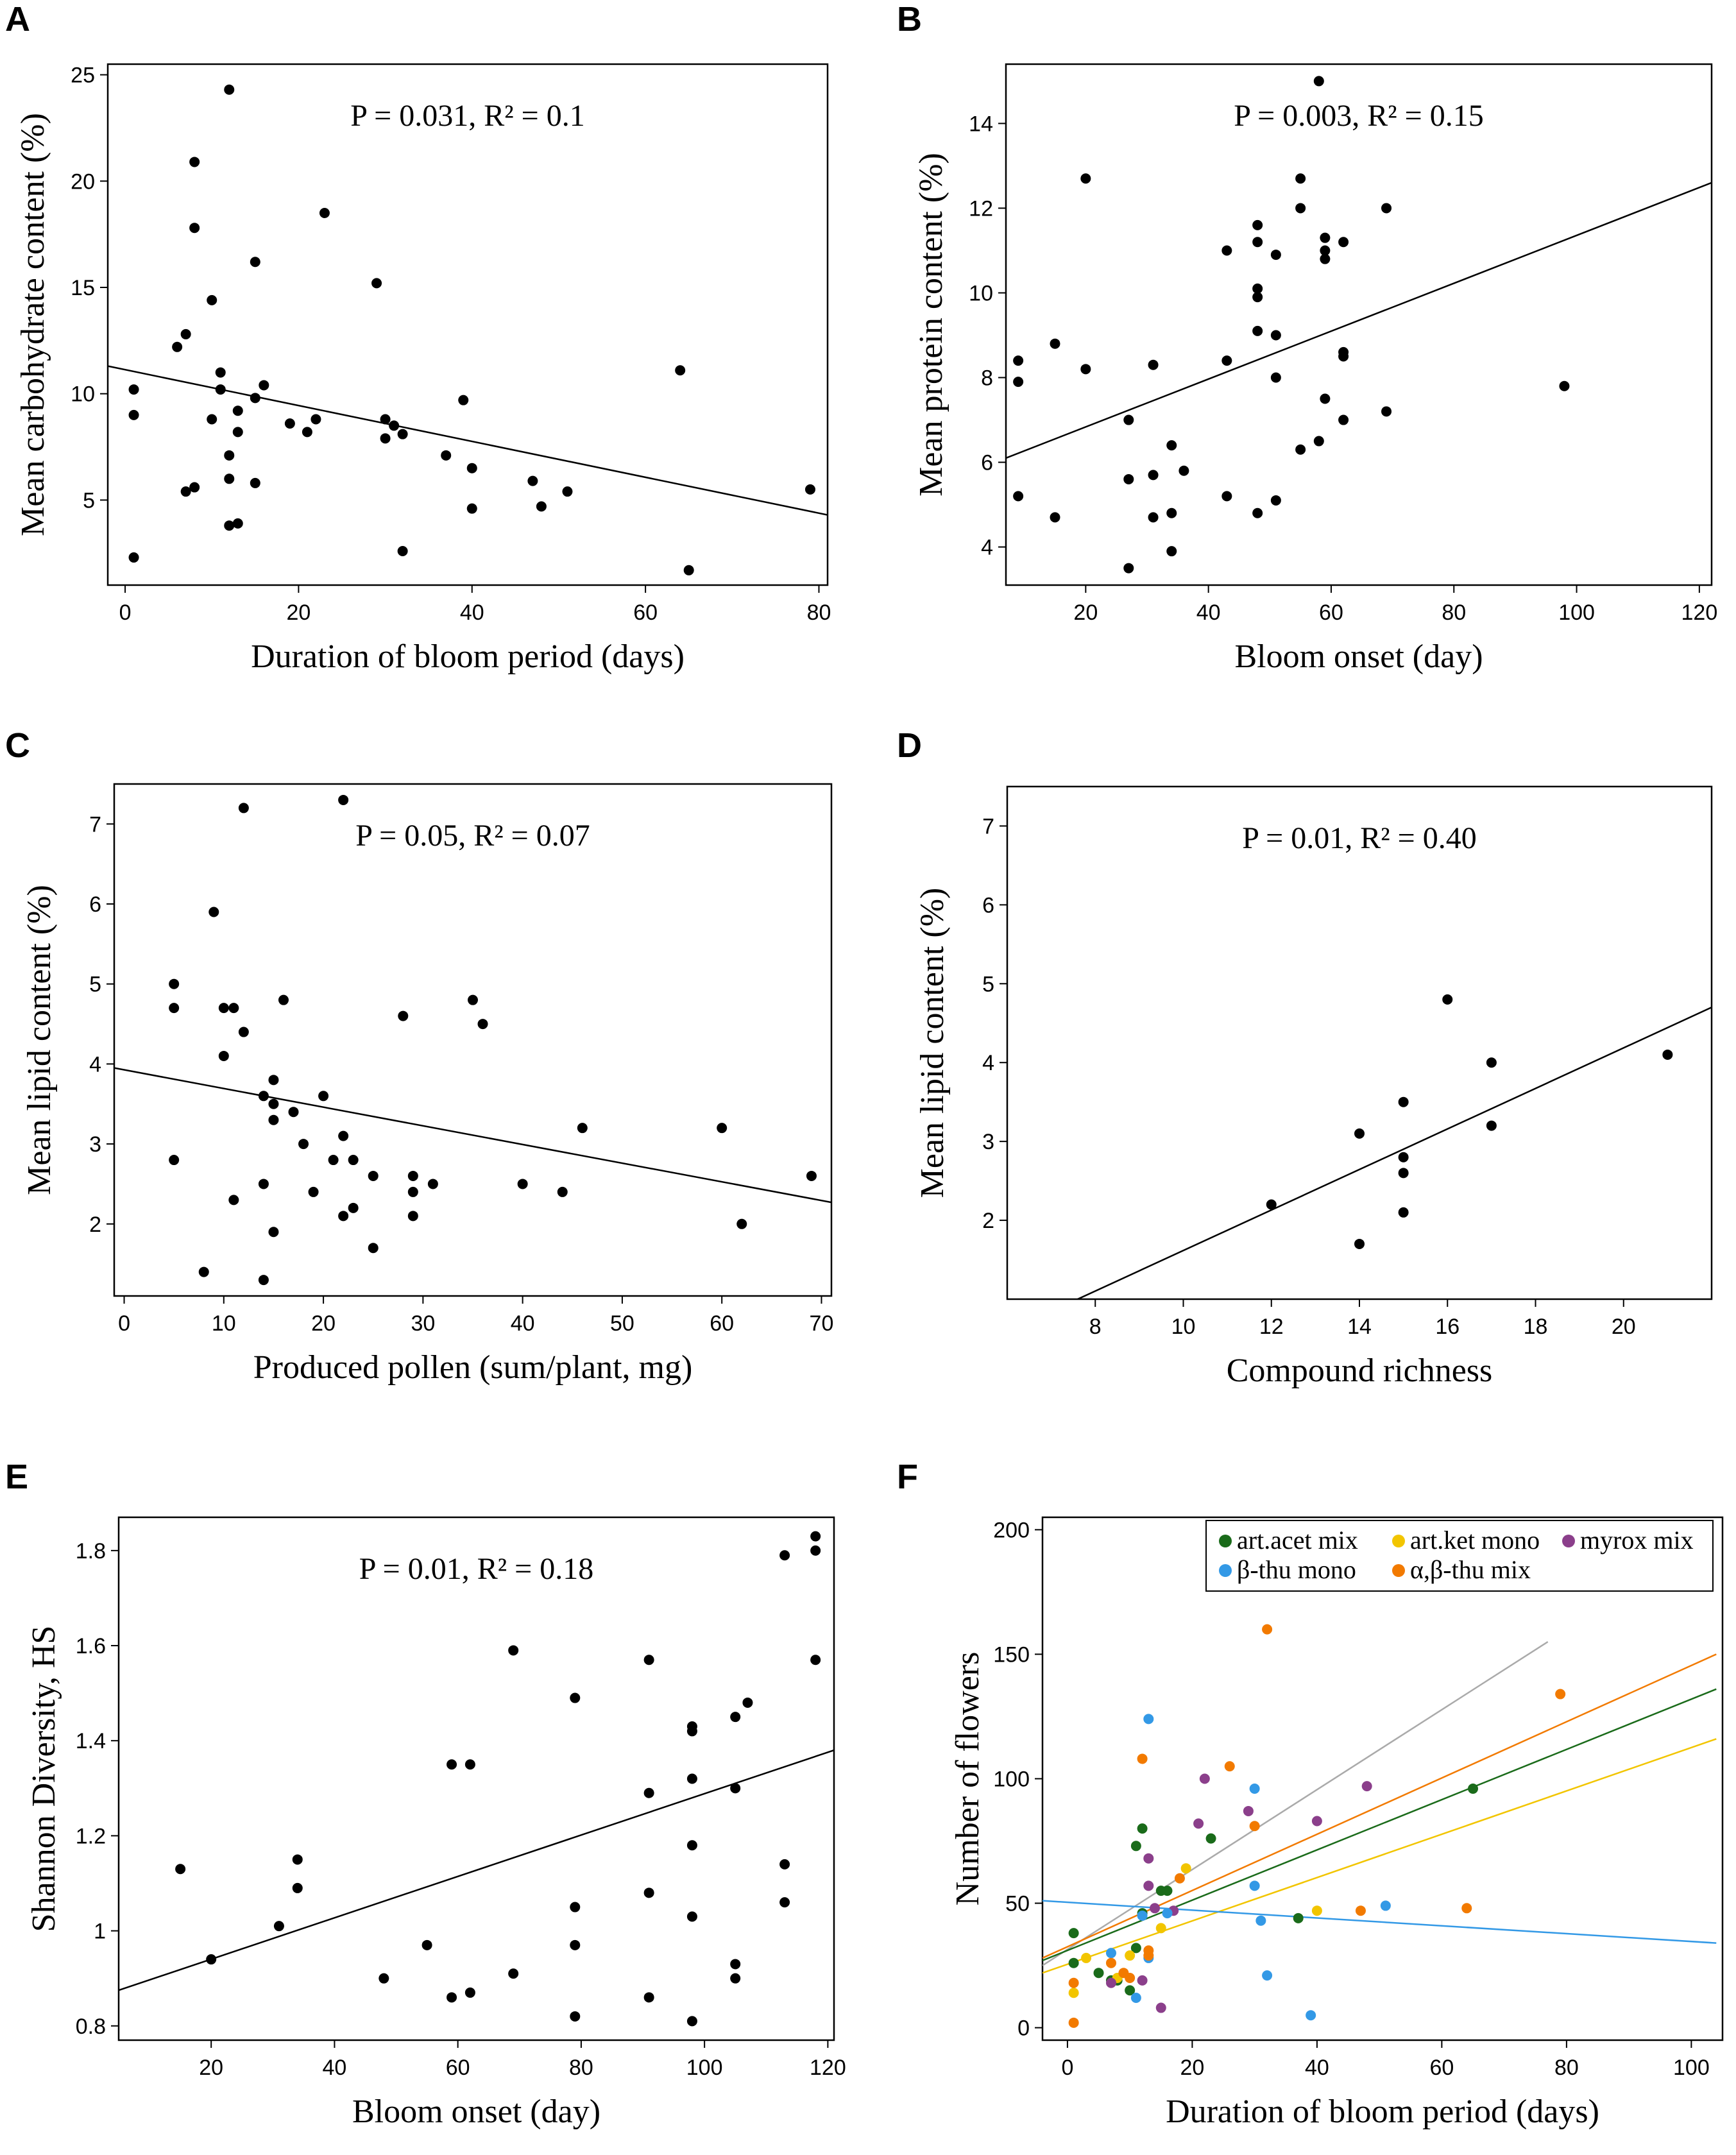 The height and width of the screenshot is (2155, 1736). What do you see at coordinates (988, 1142) in the screenshot?
I see `y-tick-label: 3` at bounding box center [988, 1142].